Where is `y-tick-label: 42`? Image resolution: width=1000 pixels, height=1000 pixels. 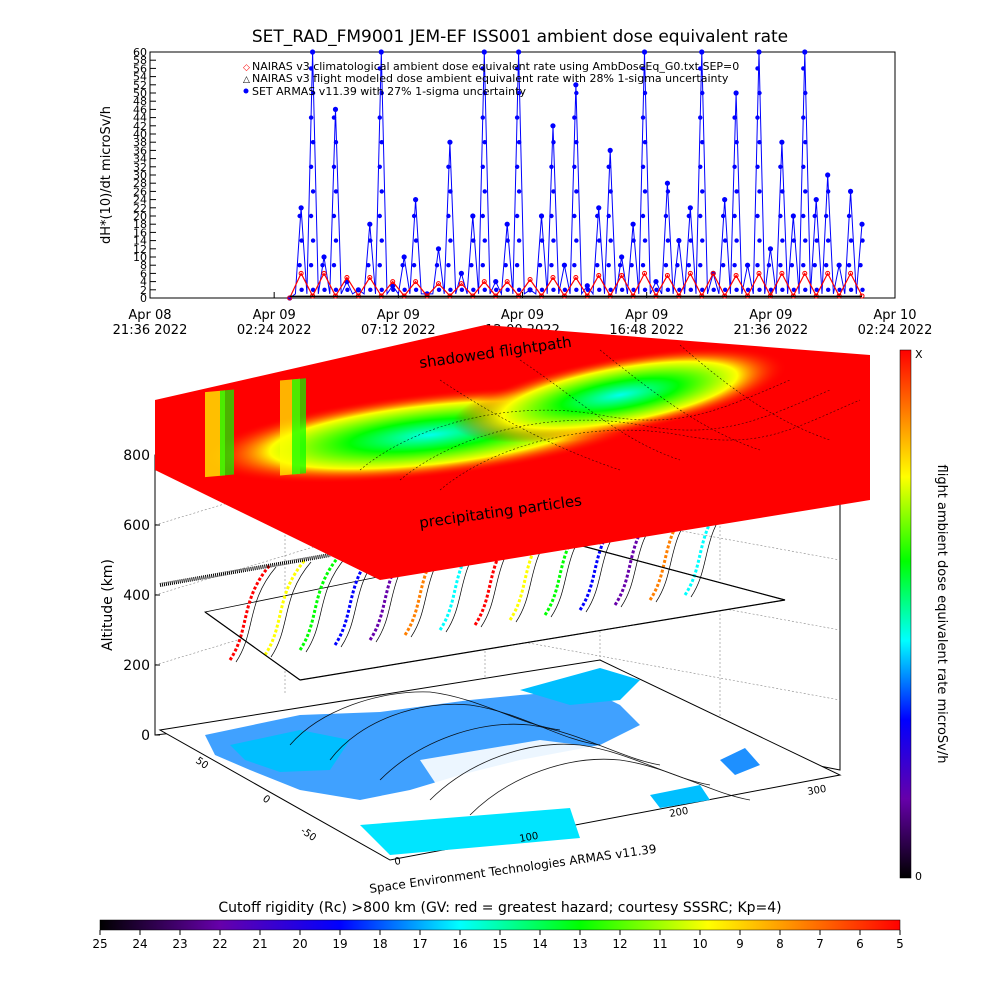 y-tick-label: 42 is located at coordinates (140, 126).